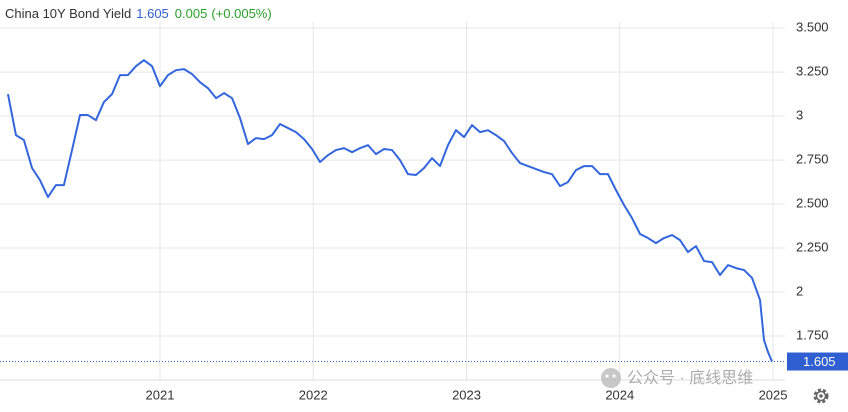 This screenshot has height=412, width=848. I want to click on current-value-label: 1.605, so click(819, 361).